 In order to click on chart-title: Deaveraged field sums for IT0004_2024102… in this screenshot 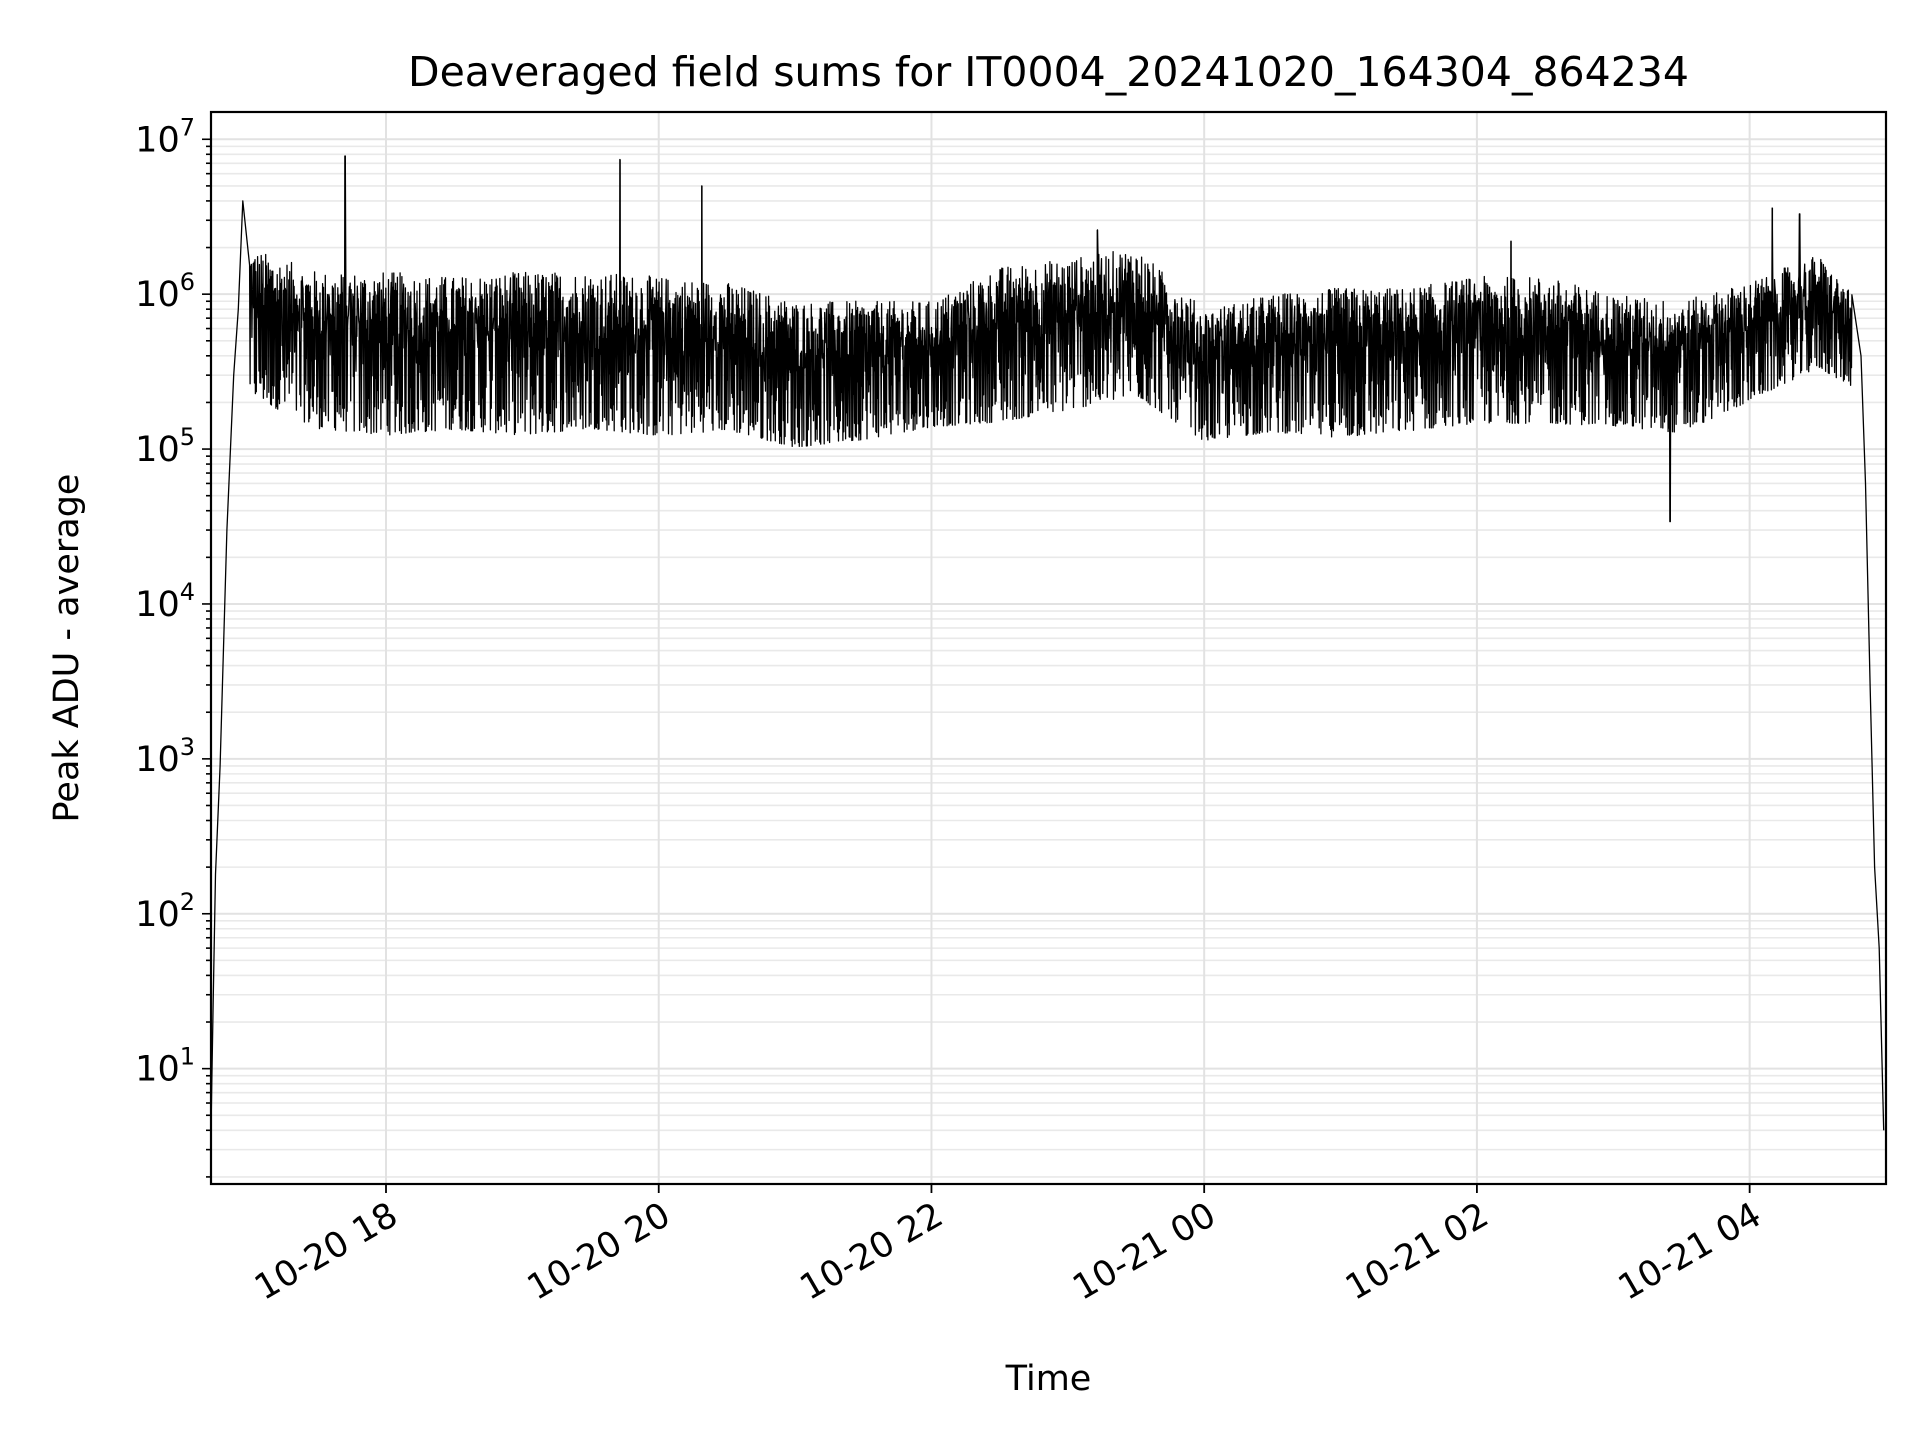, I will do `click(1048, 72)`.